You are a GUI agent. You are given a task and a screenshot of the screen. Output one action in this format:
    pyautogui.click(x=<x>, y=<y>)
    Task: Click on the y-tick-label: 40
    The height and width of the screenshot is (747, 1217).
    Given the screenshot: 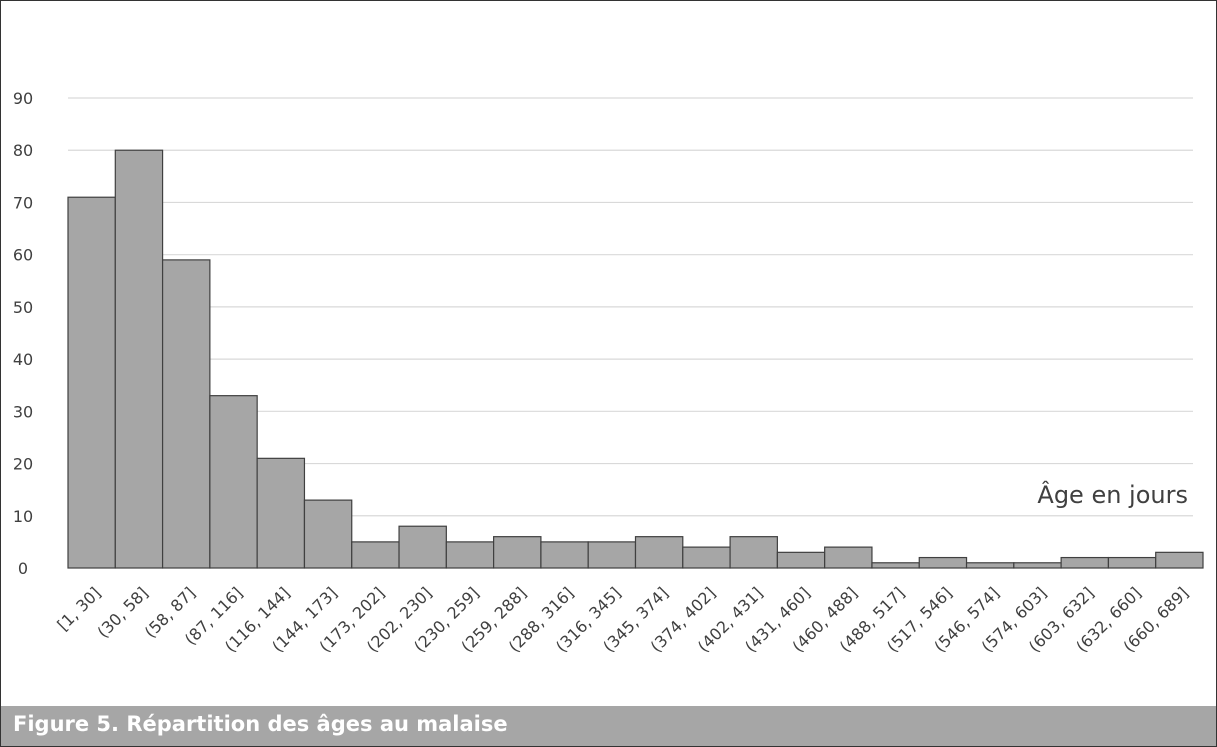 What is the action you would take?
    pyautogui.click(x=23, y=359)
    